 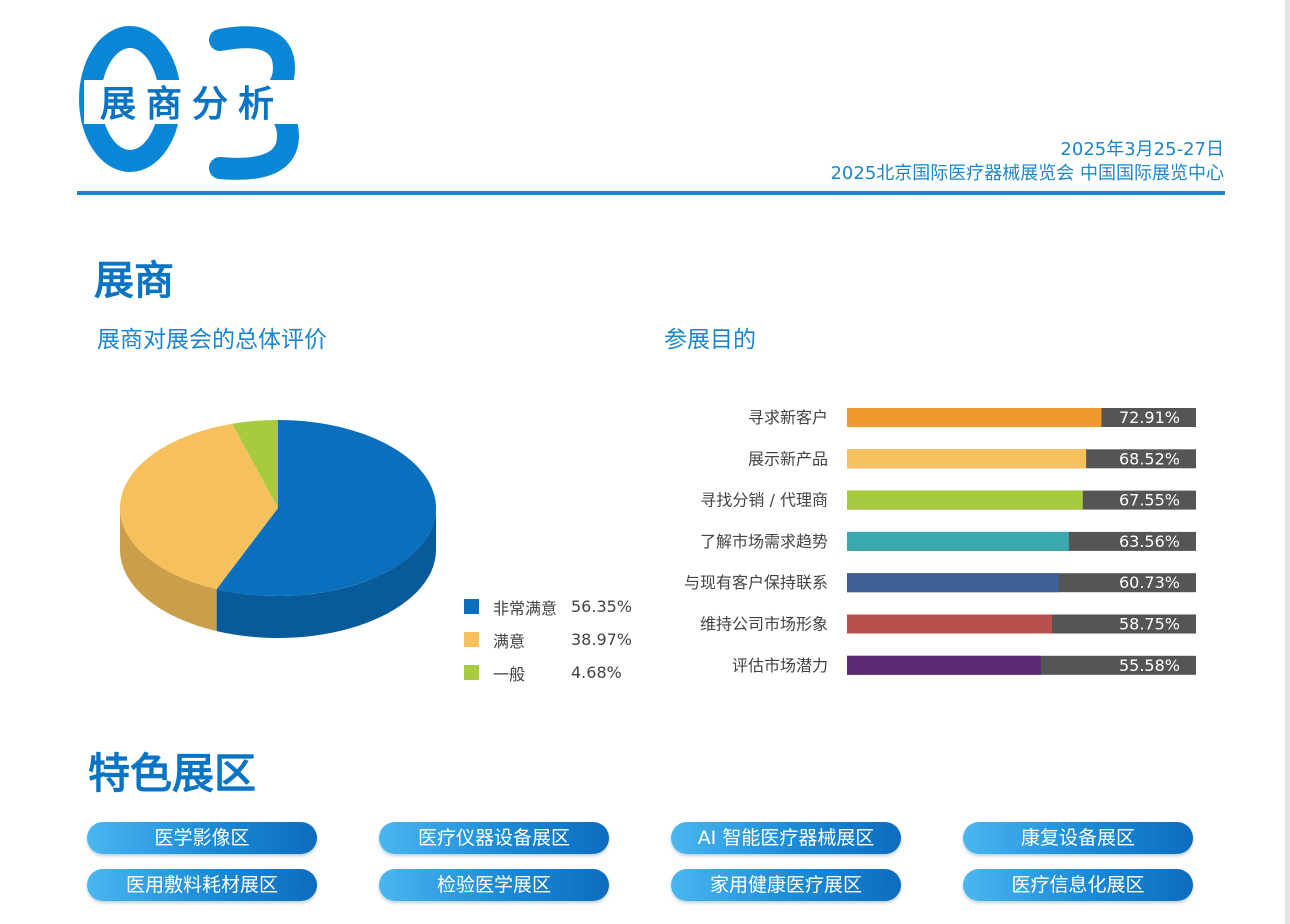 I want to click on bar-value-label: 67.55%, so click(x=1149, y=500).